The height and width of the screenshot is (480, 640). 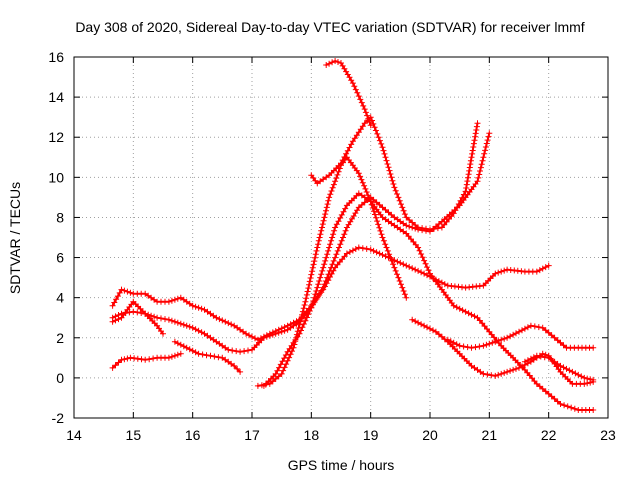 I want to click on y-tick-label: 0, so click(x=60, y=378).